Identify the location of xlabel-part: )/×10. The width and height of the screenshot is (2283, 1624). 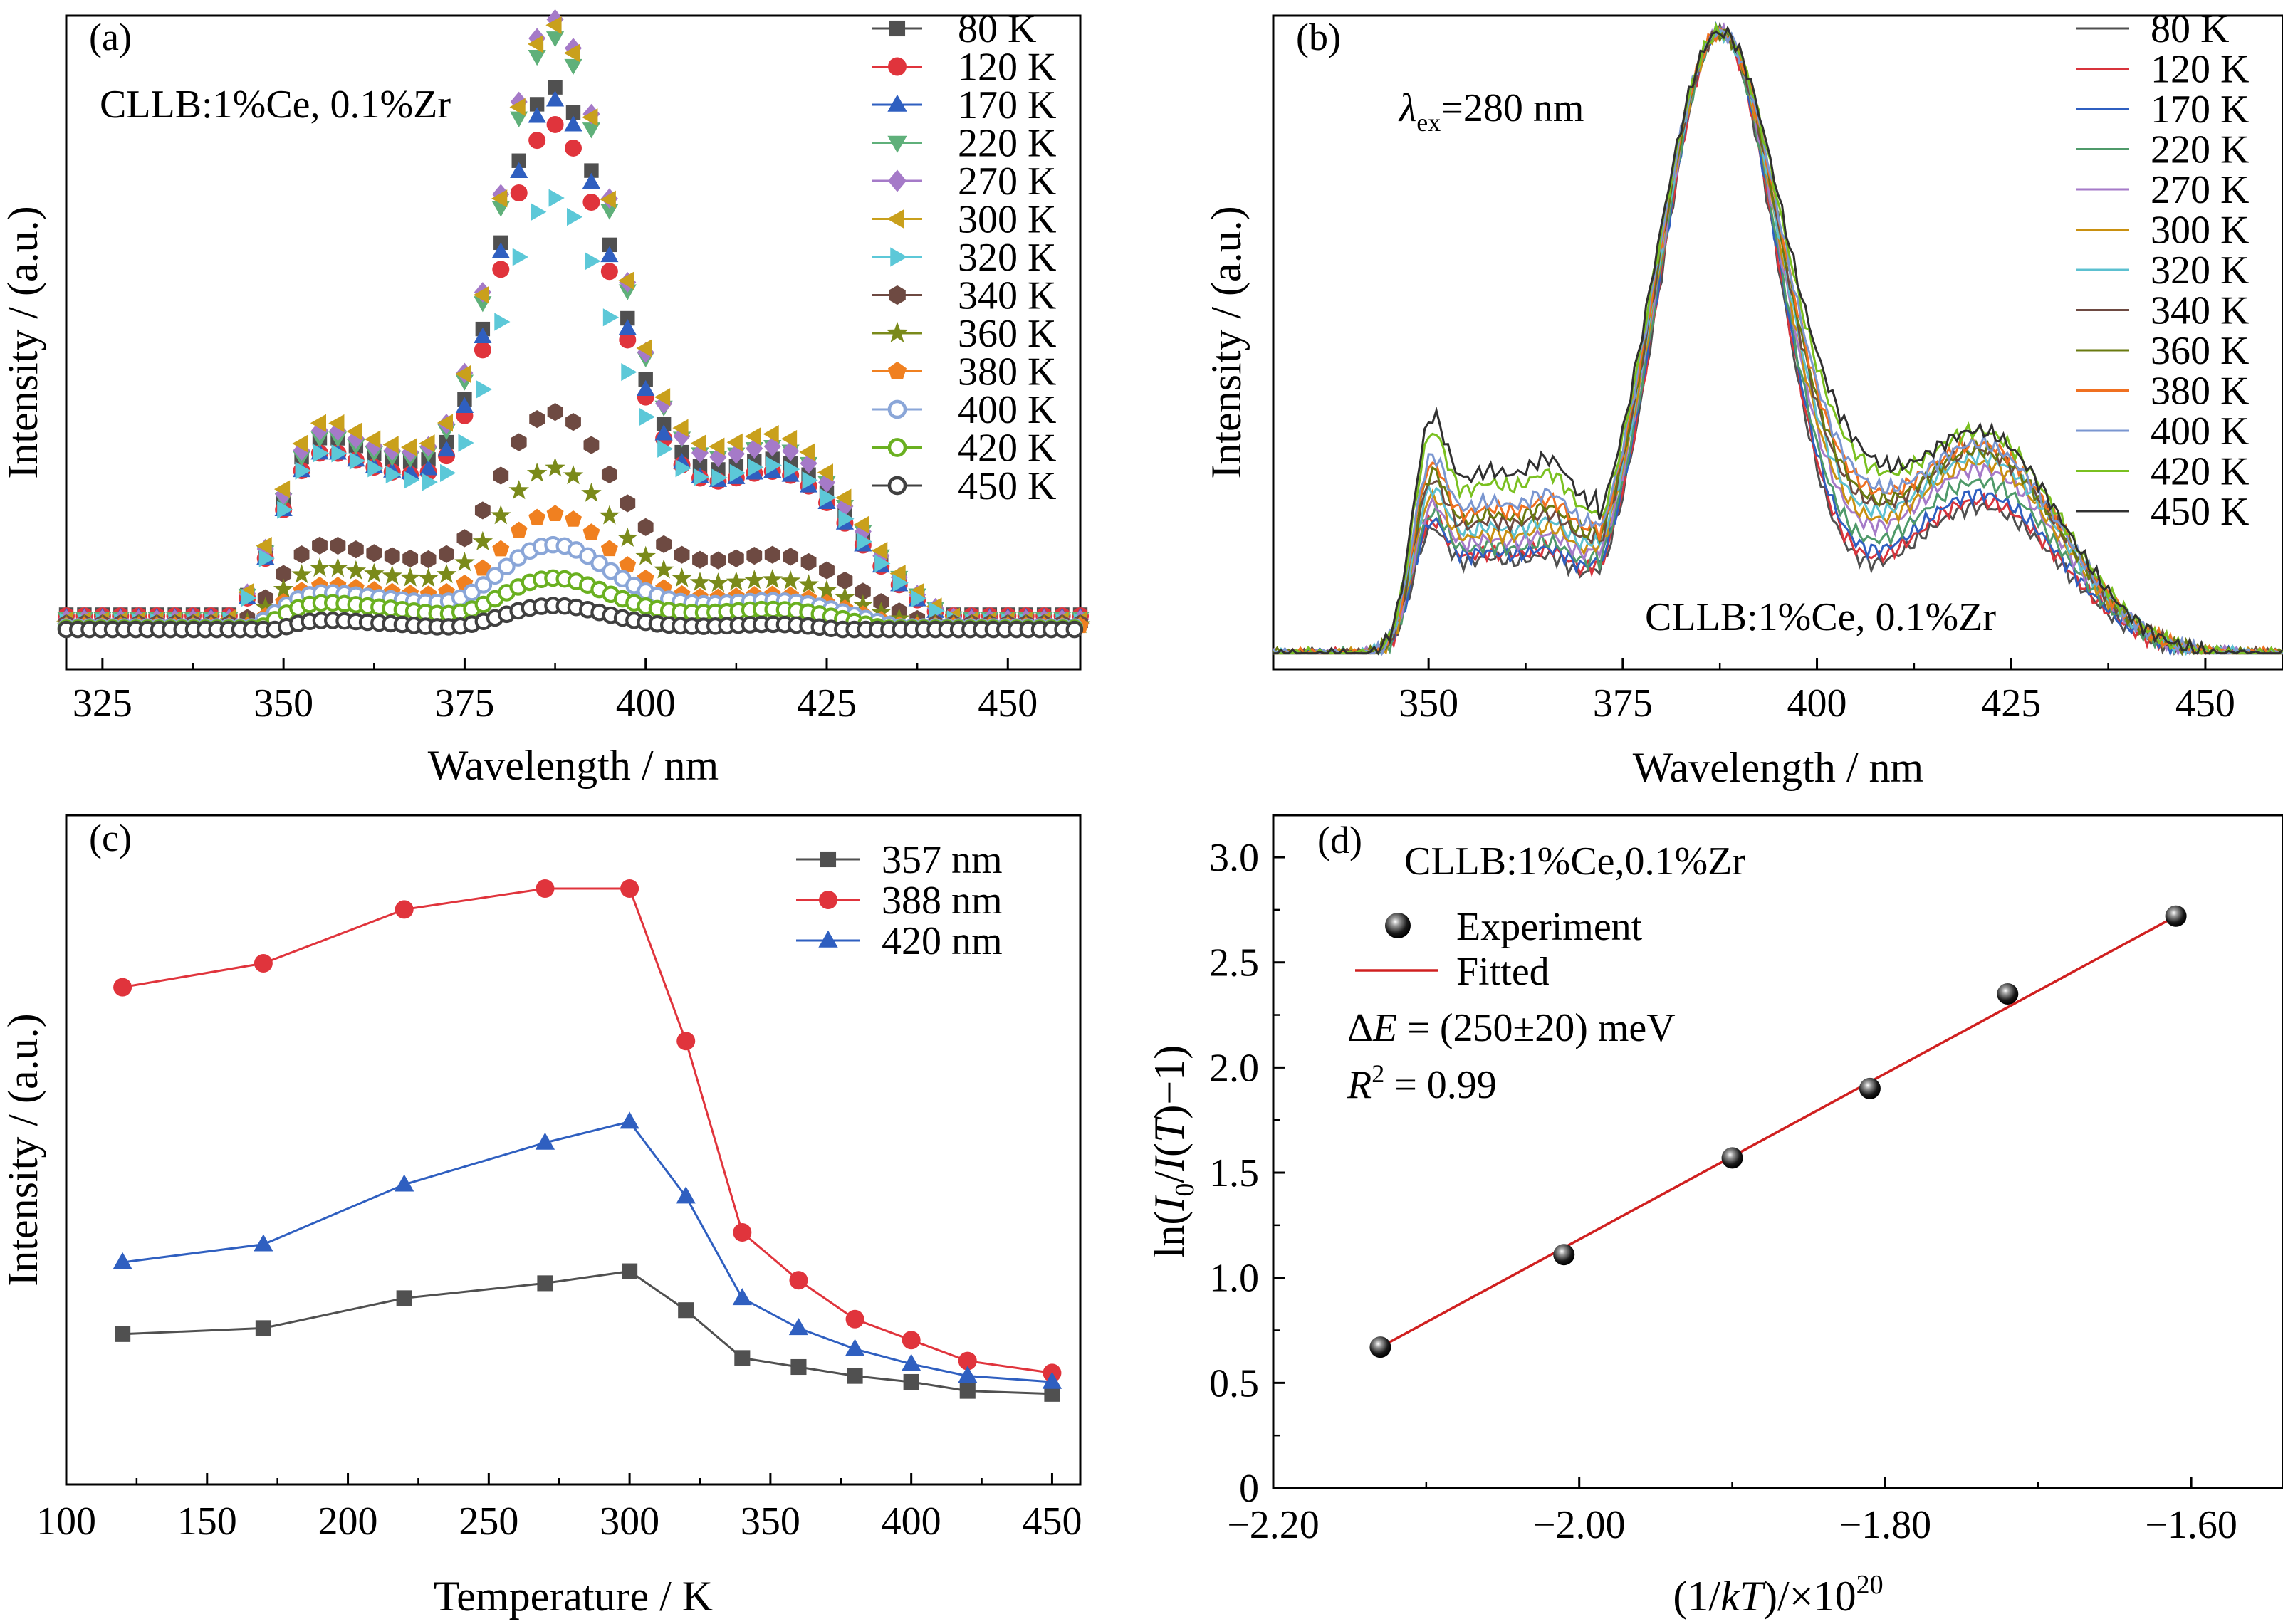
(1809, 1596).